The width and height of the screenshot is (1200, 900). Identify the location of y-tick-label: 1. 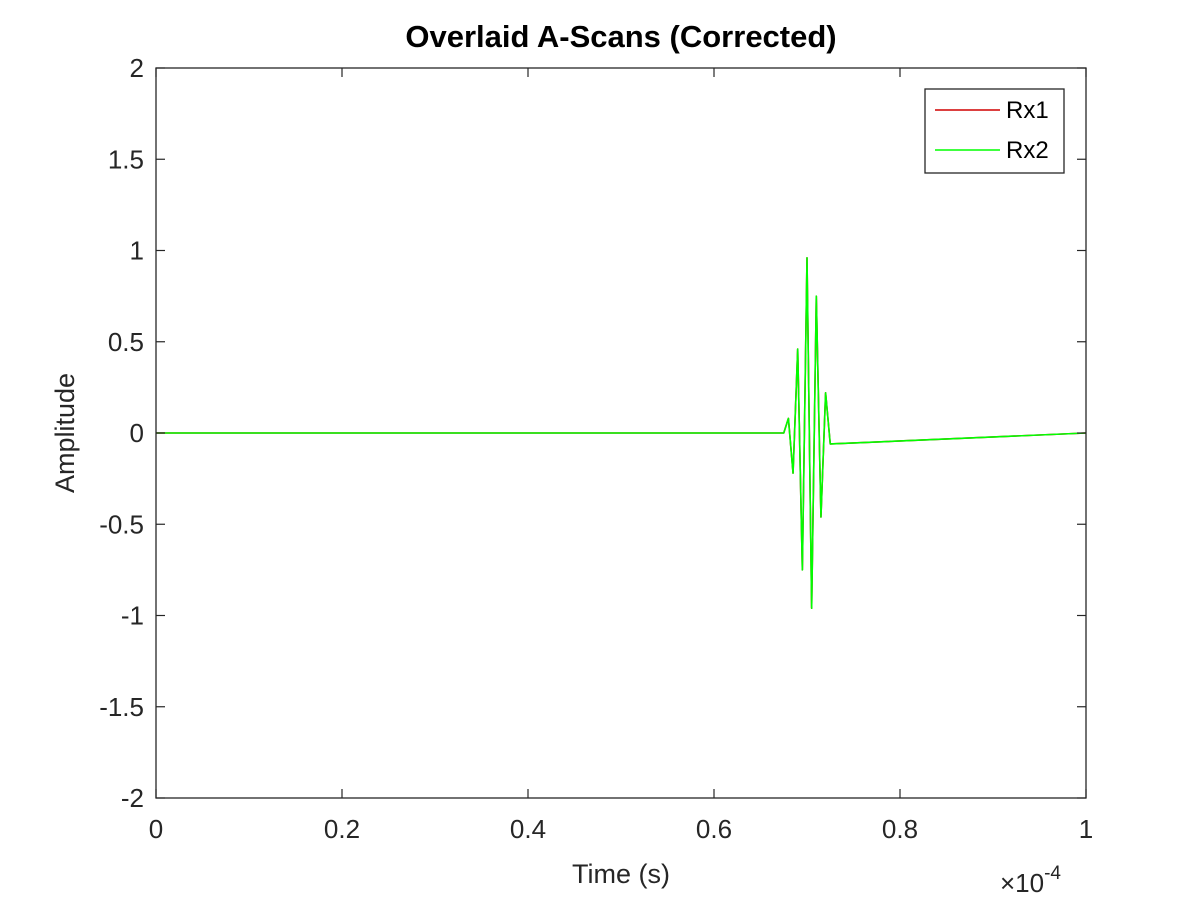
(137, 251).